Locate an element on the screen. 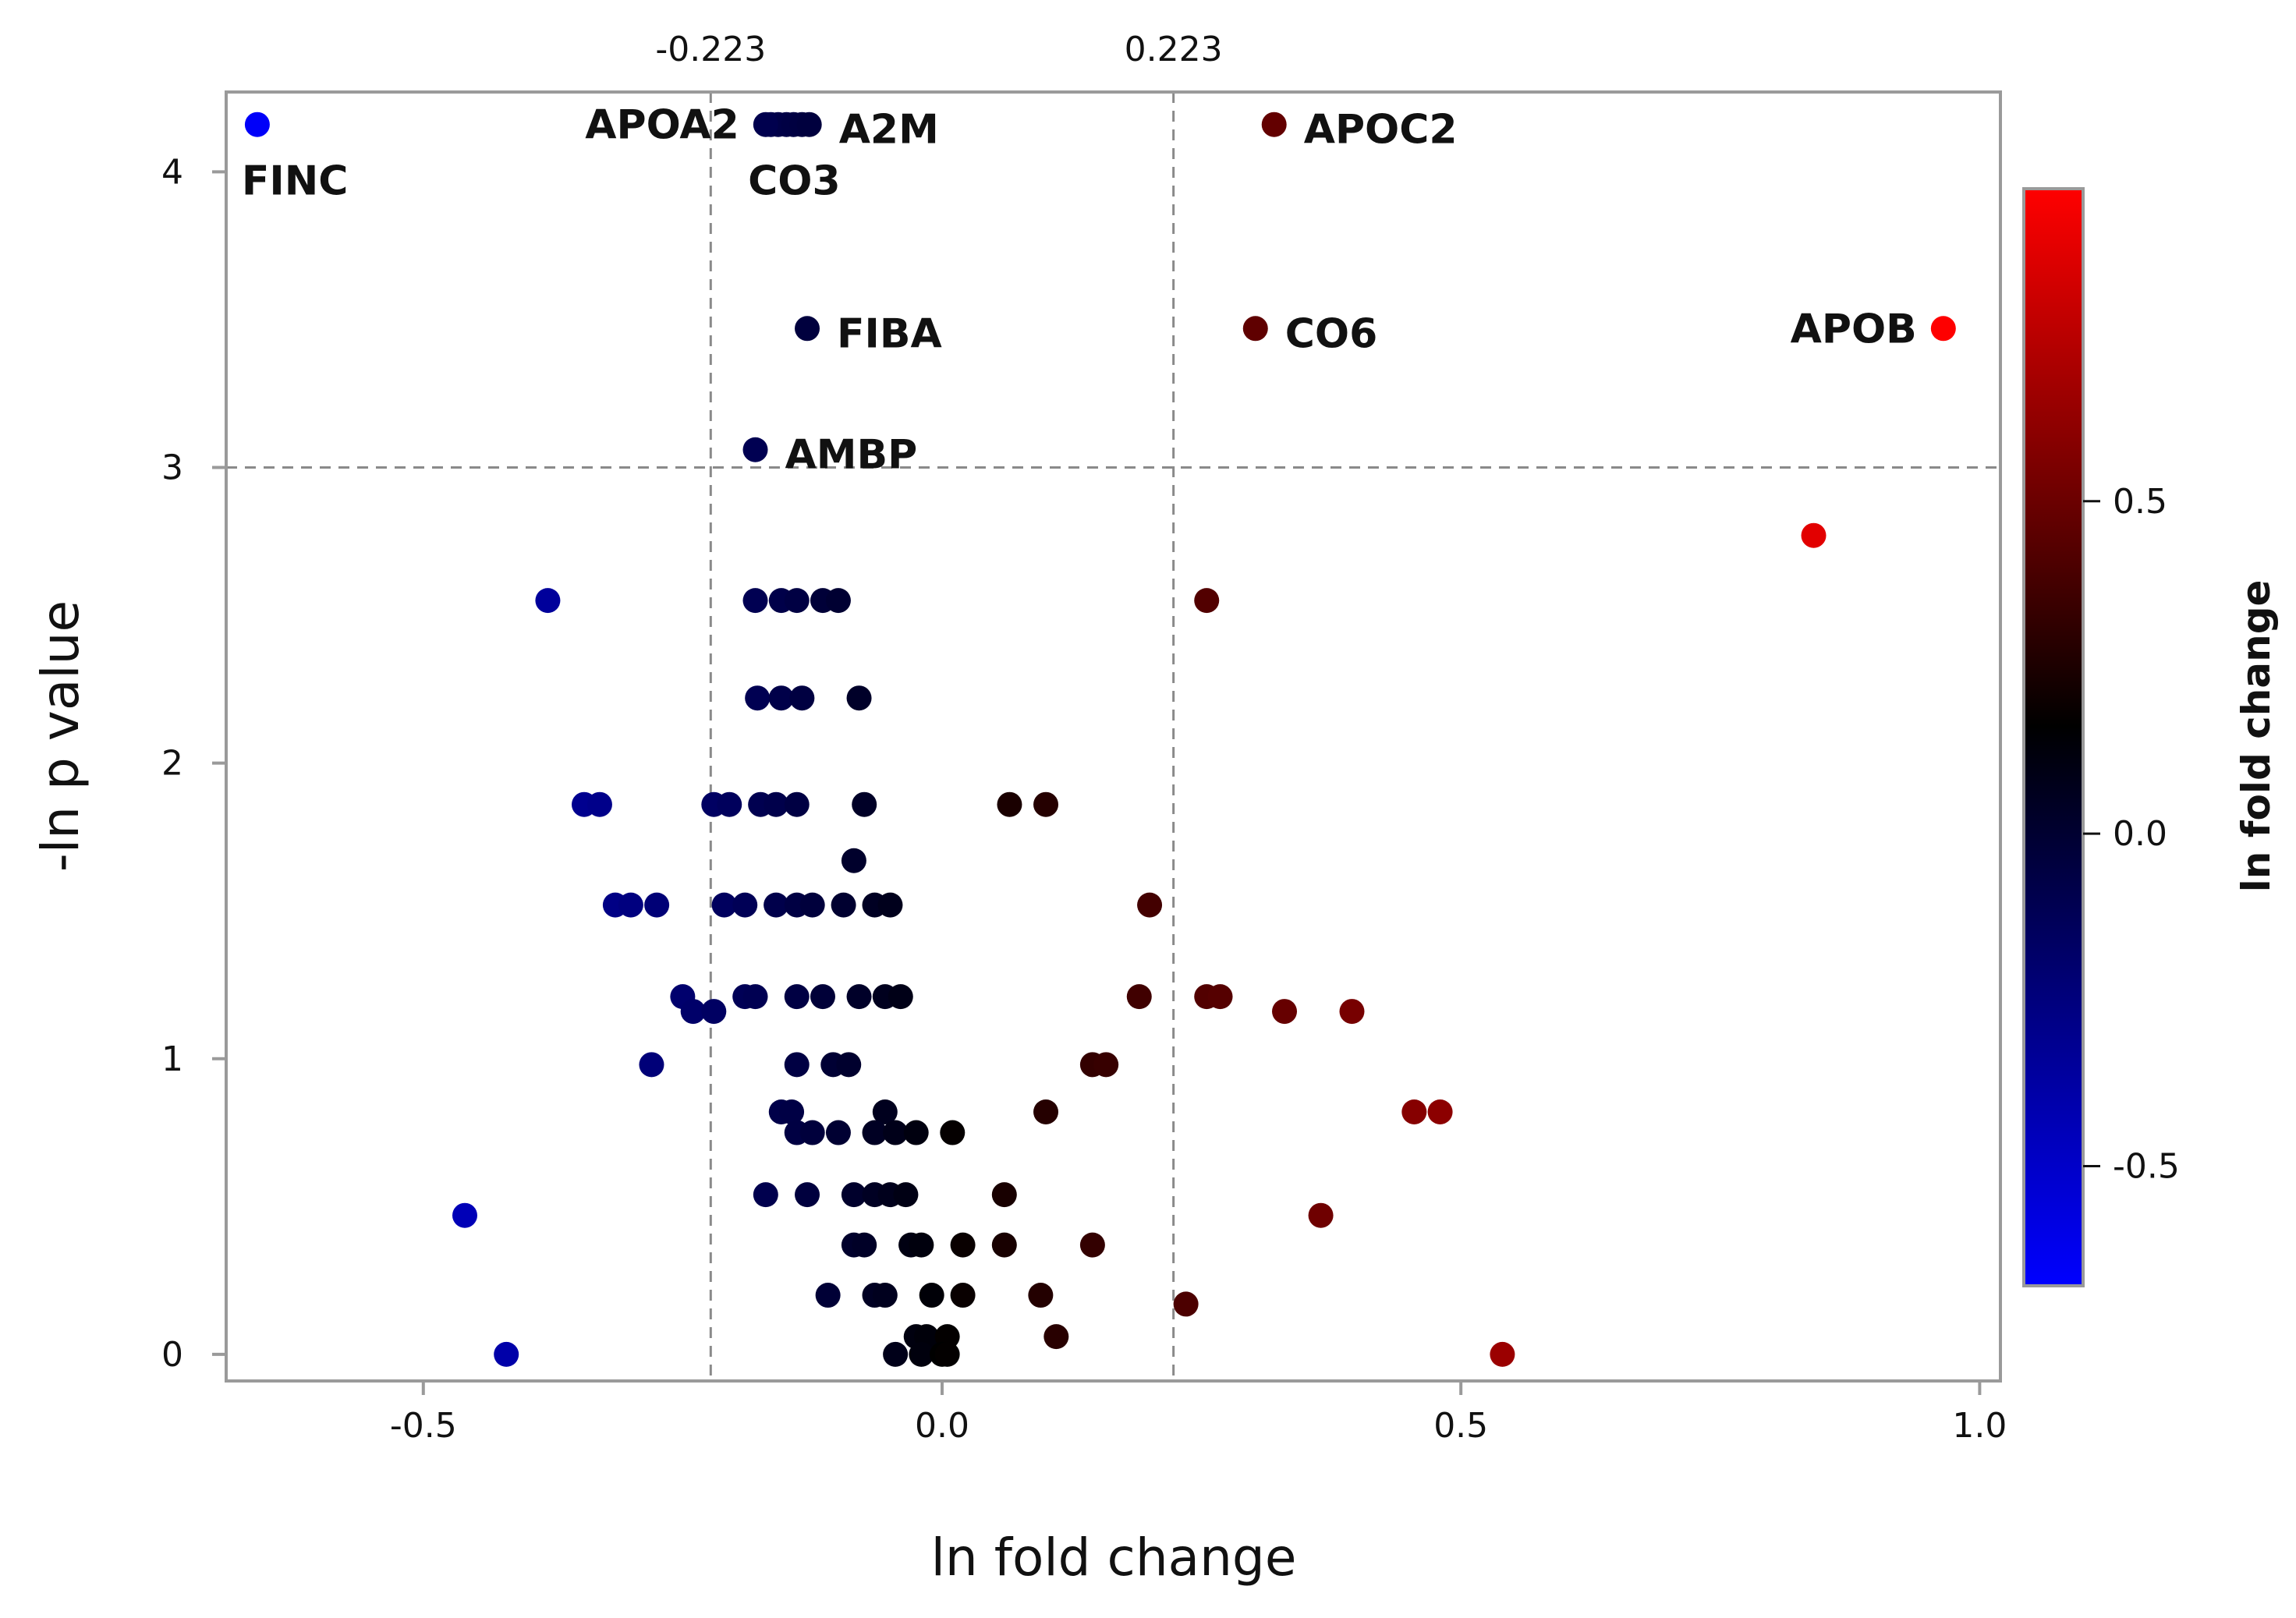 Image resolution: width=2296 pixels, height=1618 pixels. x-axis: -0.5 0.0 0.5 1.0 is located at coordinates (1198, 1413).